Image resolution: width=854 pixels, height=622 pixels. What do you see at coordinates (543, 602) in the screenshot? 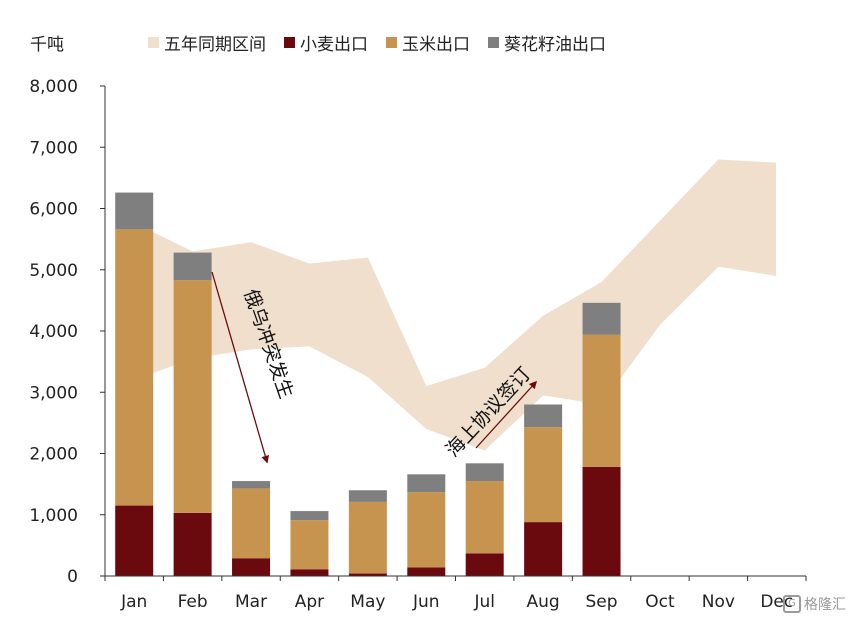
I see `x-tick-label: Aug` at bounding box center [543, 602].